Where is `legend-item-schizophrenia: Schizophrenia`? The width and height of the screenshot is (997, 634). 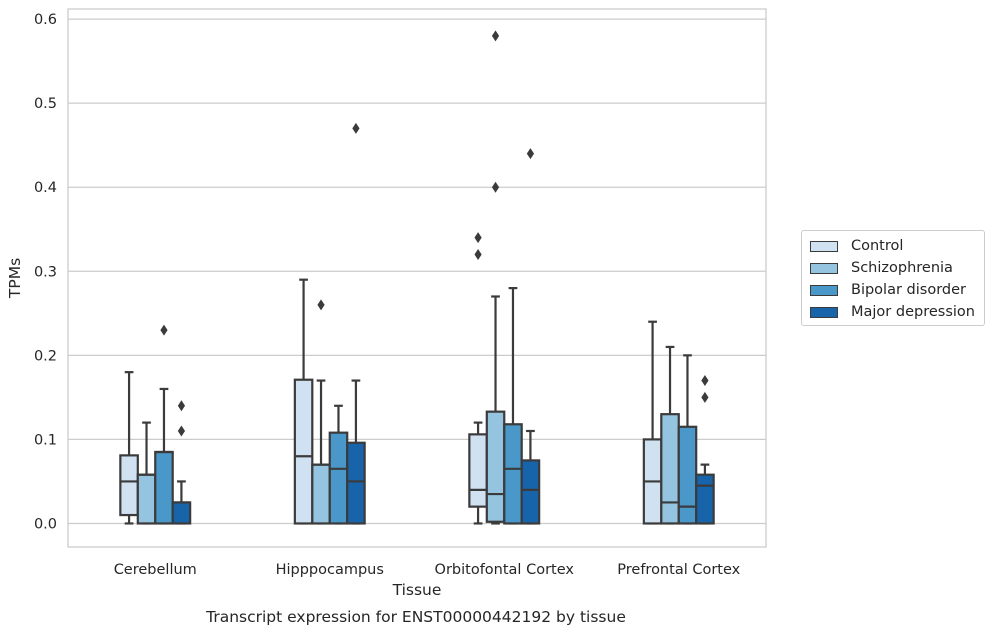
legend-item-schizophrenia: Schizophrenia is located at coordinates (881, 268).